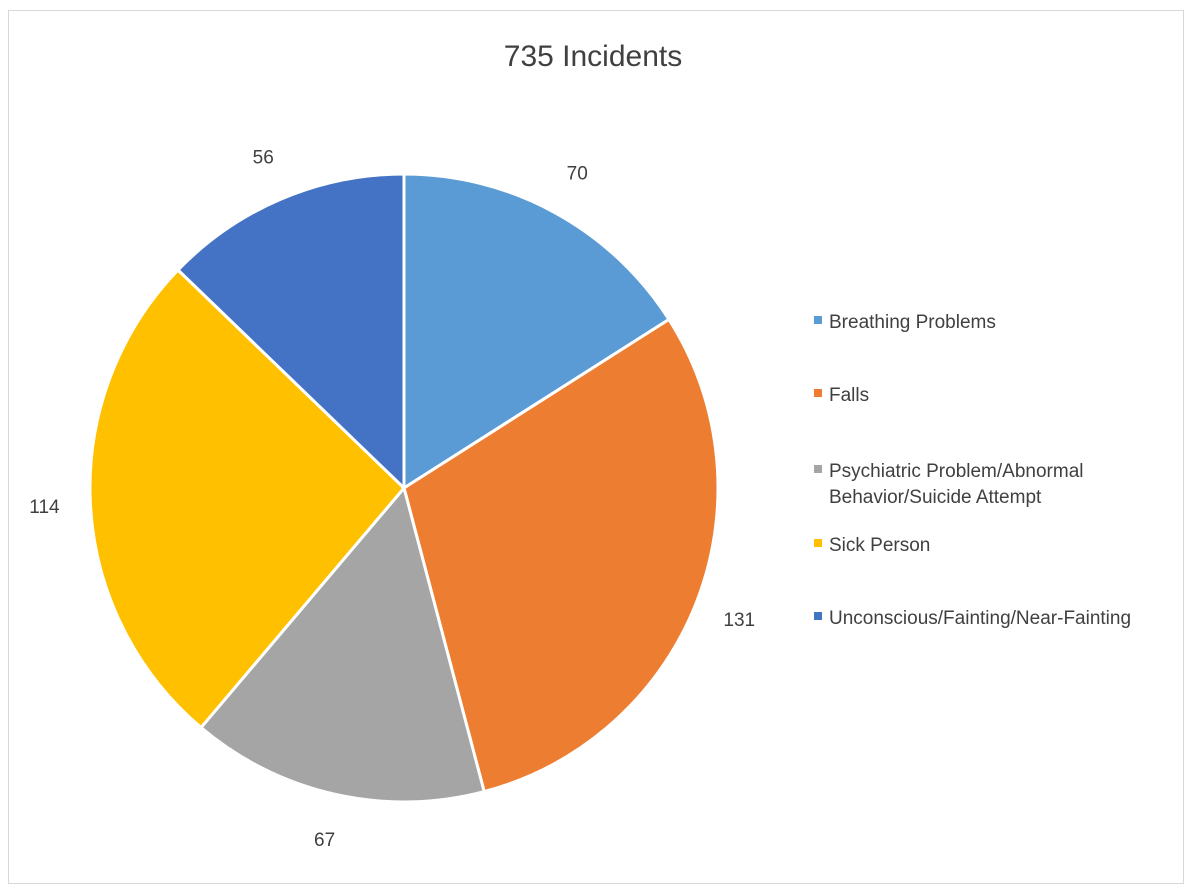 The height and width of the screenshot is (892, 1193). I want to click on pie-slice-falls, so click(561, 555).